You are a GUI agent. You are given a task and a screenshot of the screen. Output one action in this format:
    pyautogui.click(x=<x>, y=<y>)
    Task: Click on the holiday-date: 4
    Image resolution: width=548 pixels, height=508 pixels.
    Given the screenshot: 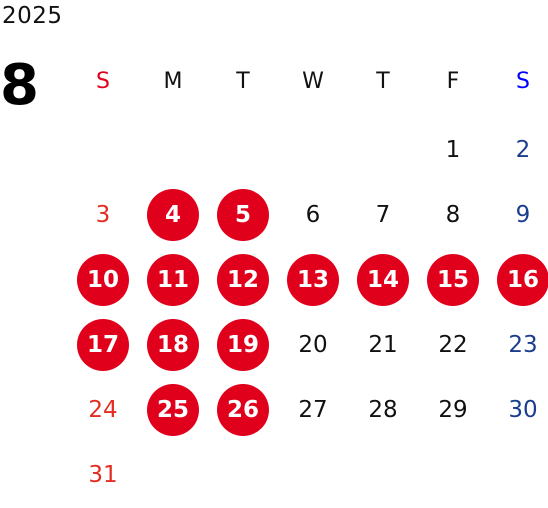 What is the action you would take?
    pyautogui.click(x=173, y=215)
    